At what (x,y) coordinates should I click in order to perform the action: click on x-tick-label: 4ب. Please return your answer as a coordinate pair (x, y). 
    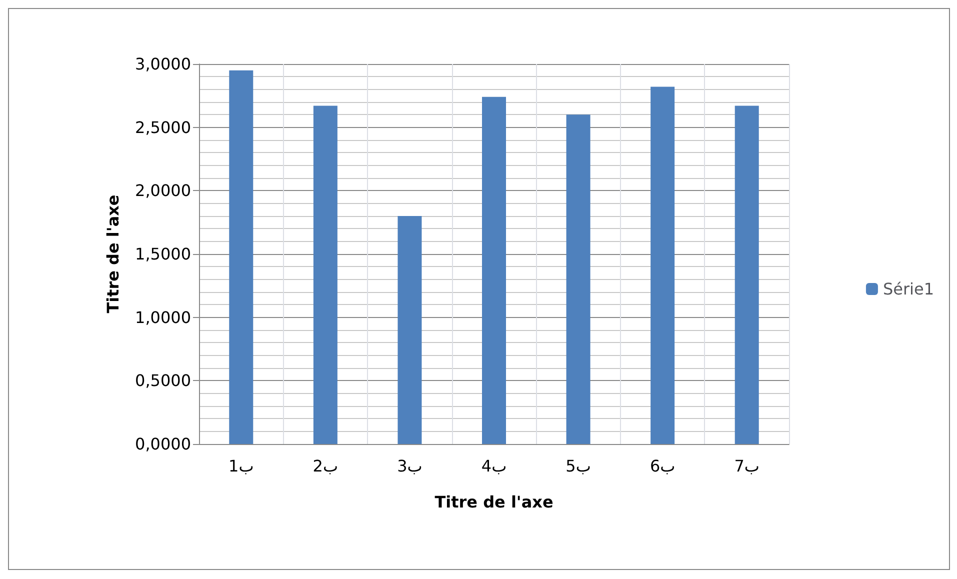
    Looking at the image, I should click on (494, 466).